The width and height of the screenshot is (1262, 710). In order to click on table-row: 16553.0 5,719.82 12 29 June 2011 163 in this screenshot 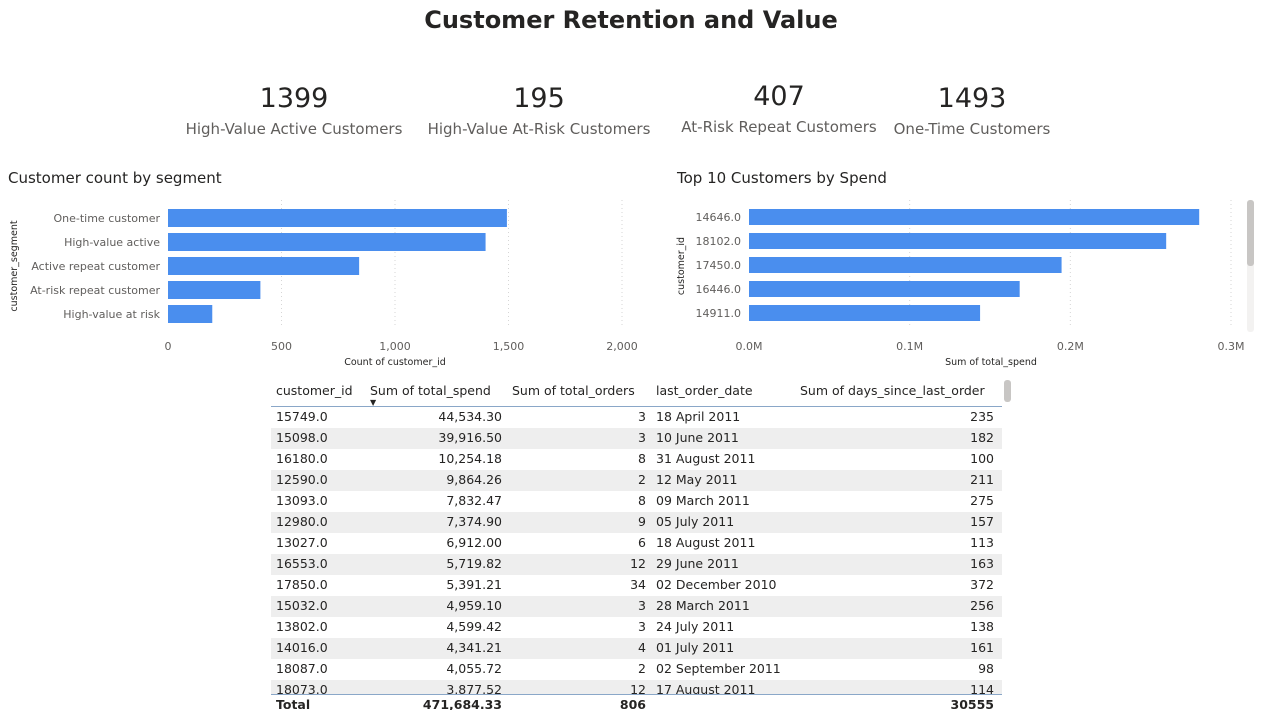, I will do `click(636, 564)`.